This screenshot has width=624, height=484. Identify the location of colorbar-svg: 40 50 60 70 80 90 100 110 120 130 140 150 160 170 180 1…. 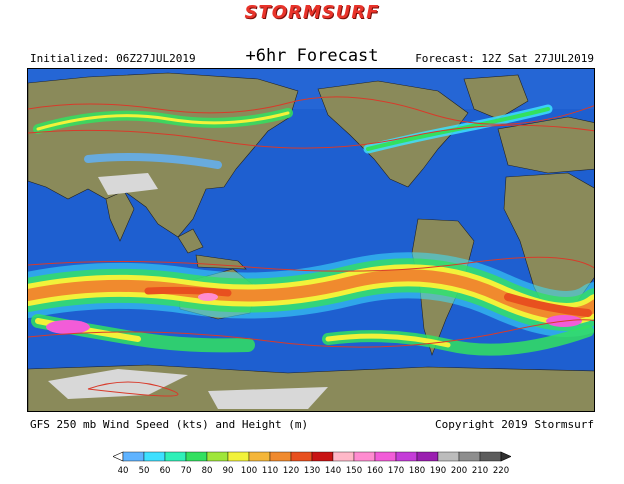
(312, 463).